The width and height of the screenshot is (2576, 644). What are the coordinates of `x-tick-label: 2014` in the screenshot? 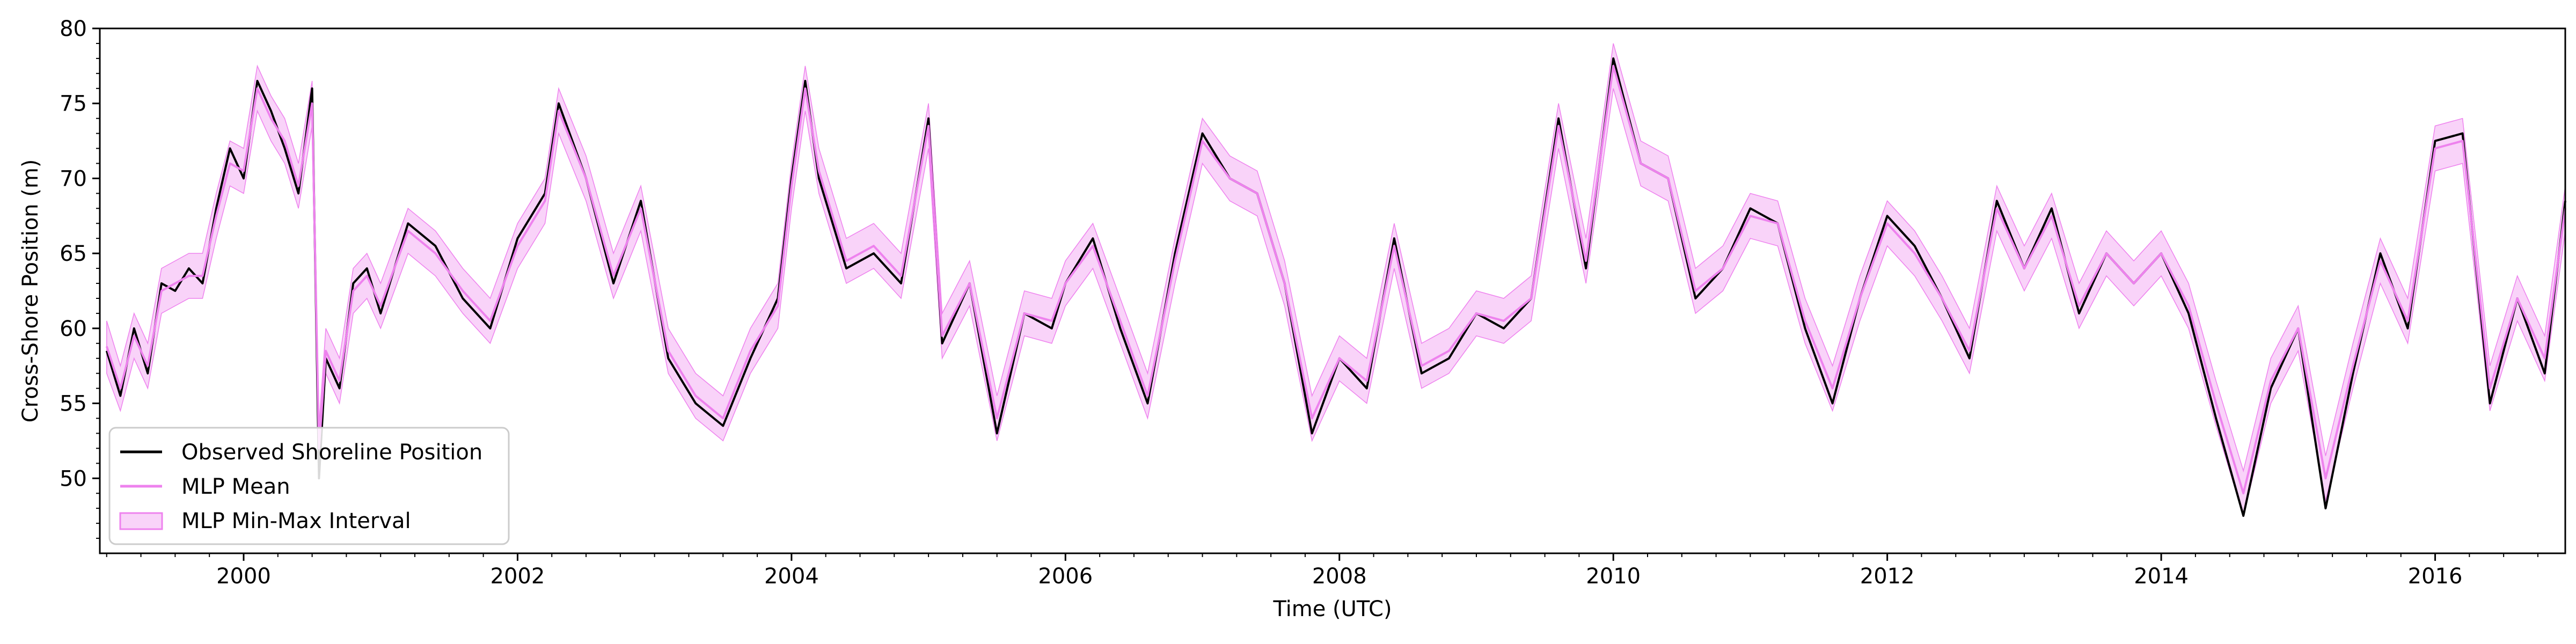 It's located at (2161, 576).